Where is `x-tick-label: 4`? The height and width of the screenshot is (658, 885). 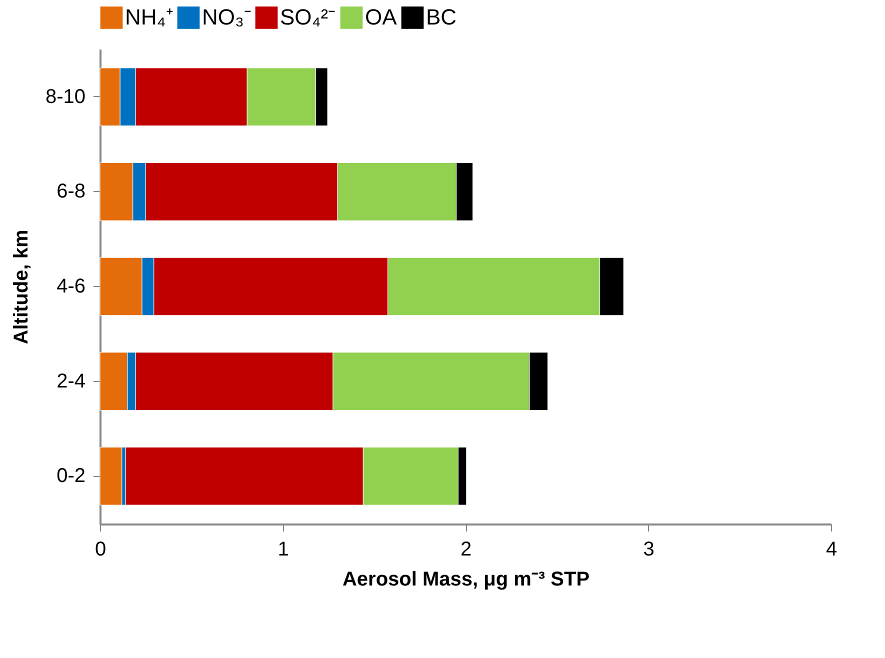 x-tick-label: 4 is located at coordinates (832, 549).